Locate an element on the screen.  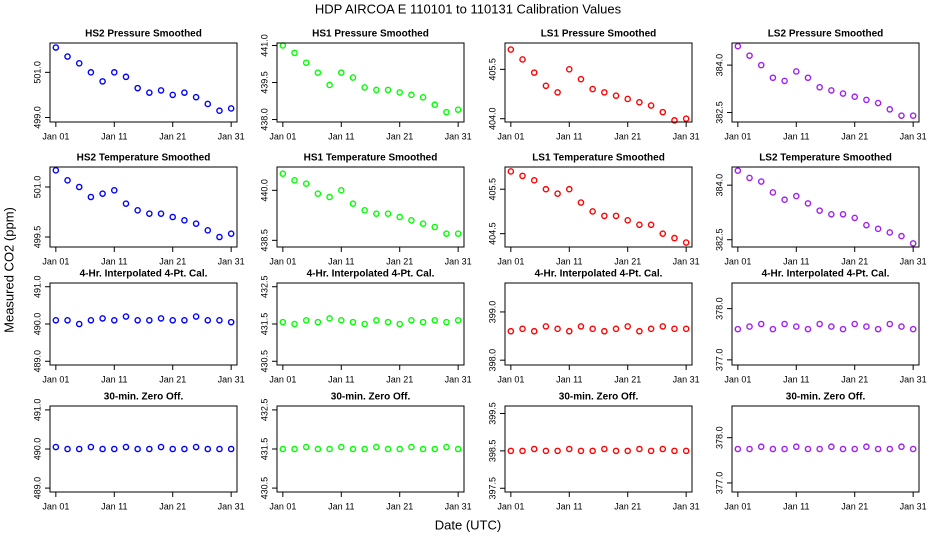
y-tick-label: 405.5 is located at coordinates (492, 189).